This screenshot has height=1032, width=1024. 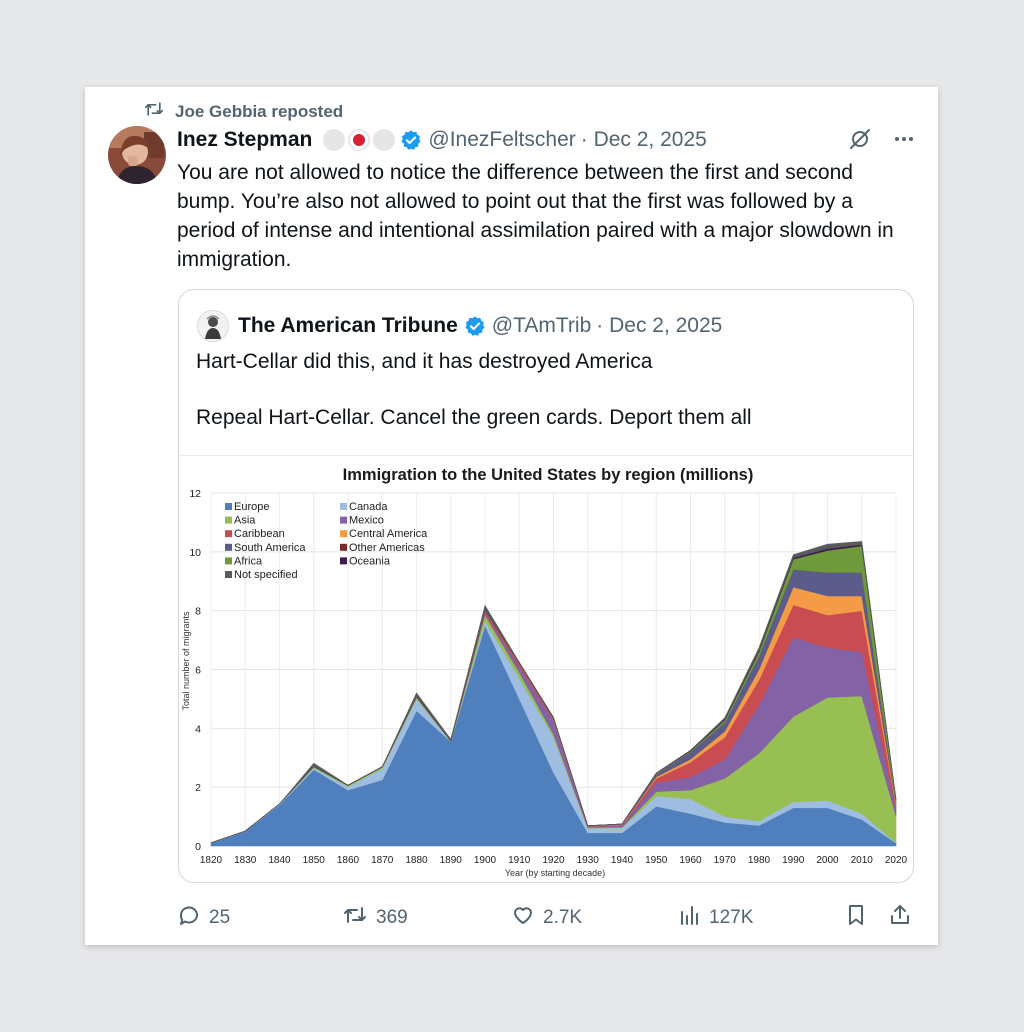 I want to click on x-tick-label: 1840, so click(x=279, y=860).